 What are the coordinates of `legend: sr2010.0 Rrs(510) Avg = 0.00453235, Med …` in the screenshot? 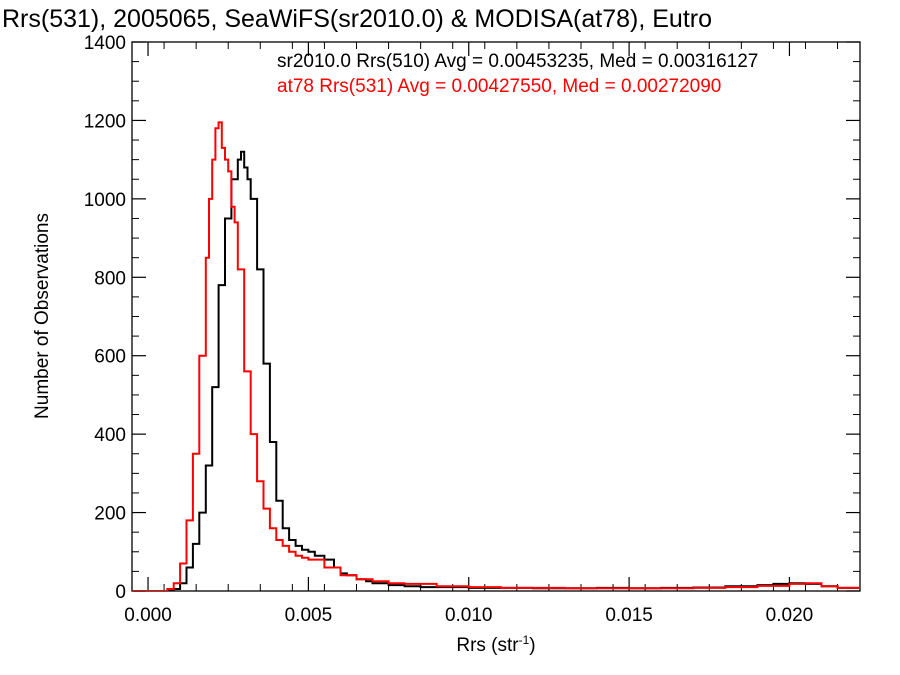 It's located at (517, 74).